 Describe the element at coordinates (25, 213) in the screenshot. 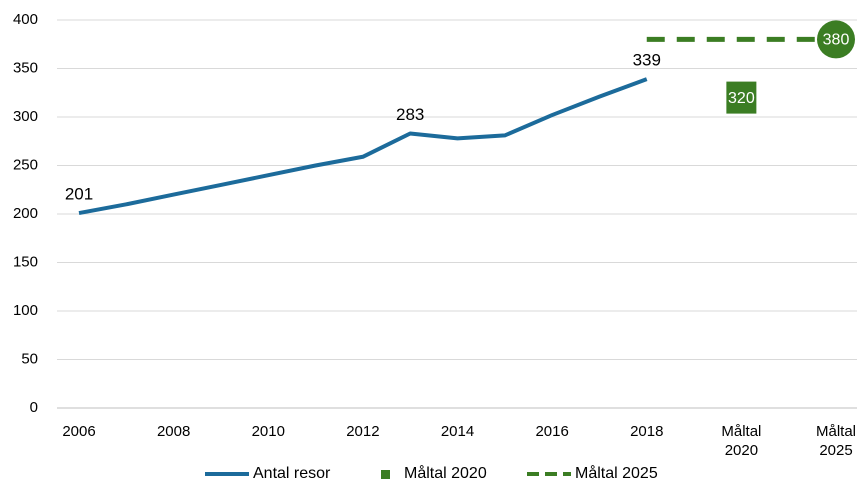

I see `y-tick-label: 200` at that location.